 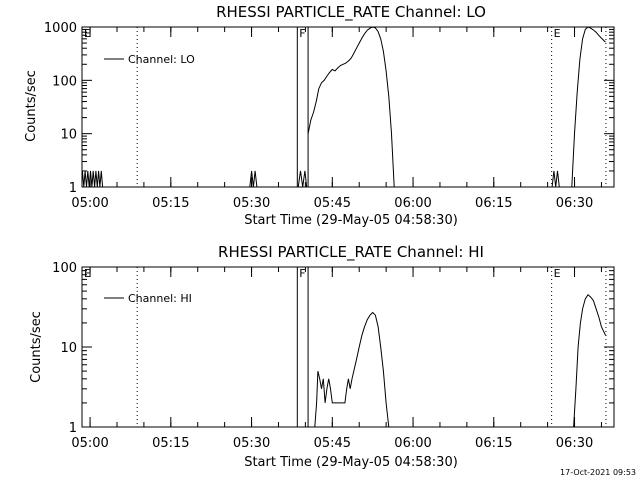 I want to click on hi-x-axis-label: Start Time (29-May-05 04:58:30), so click(x=351, y=462).